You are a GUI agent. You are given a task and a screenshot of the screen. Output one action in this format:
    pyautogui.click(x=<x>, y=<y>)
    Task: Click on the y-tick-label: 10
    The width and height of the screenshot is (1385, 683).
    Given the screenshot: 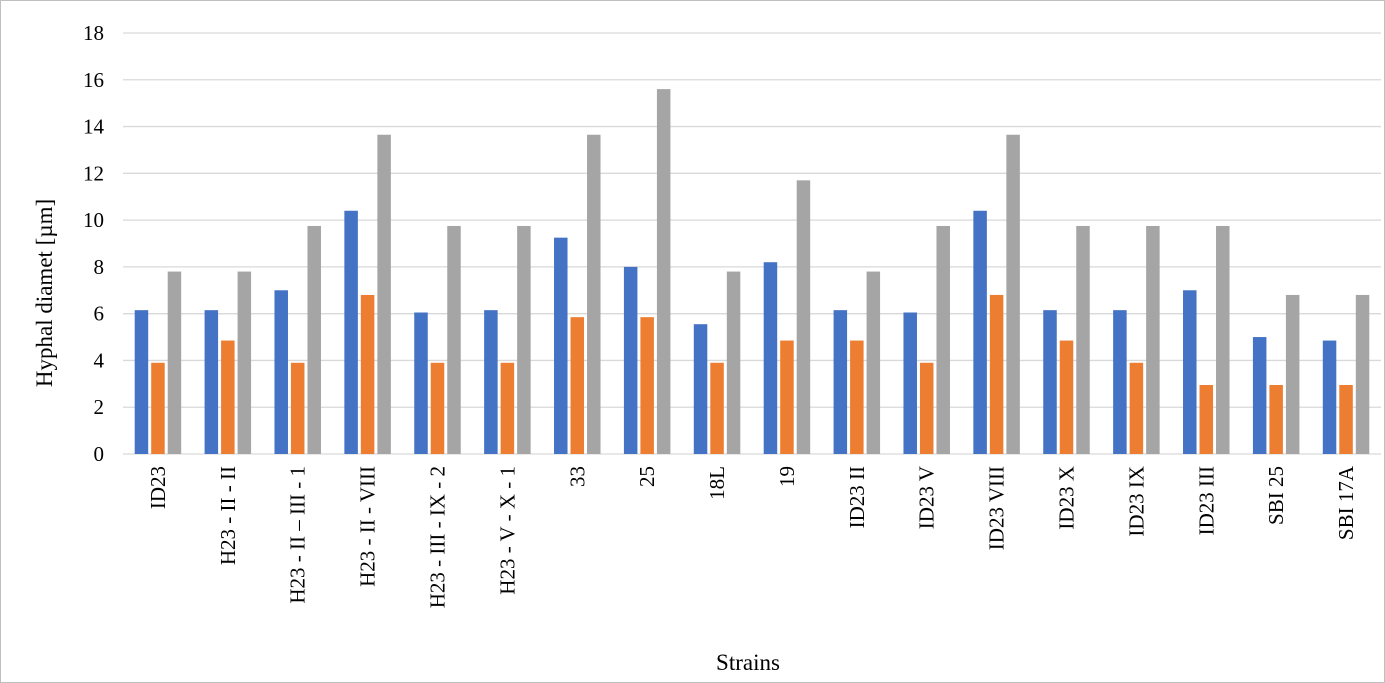 What is the action you would take?
    pyautogui.click(x=93, y=220)
    